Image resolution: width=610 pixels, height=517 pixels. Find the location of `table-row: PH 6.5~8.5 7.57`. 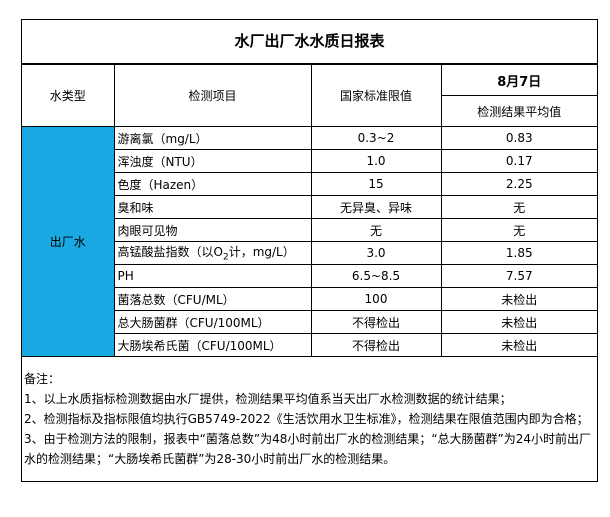

table-row: PH 6.5~8.5 7.57 is located at coordinates (309, 276).